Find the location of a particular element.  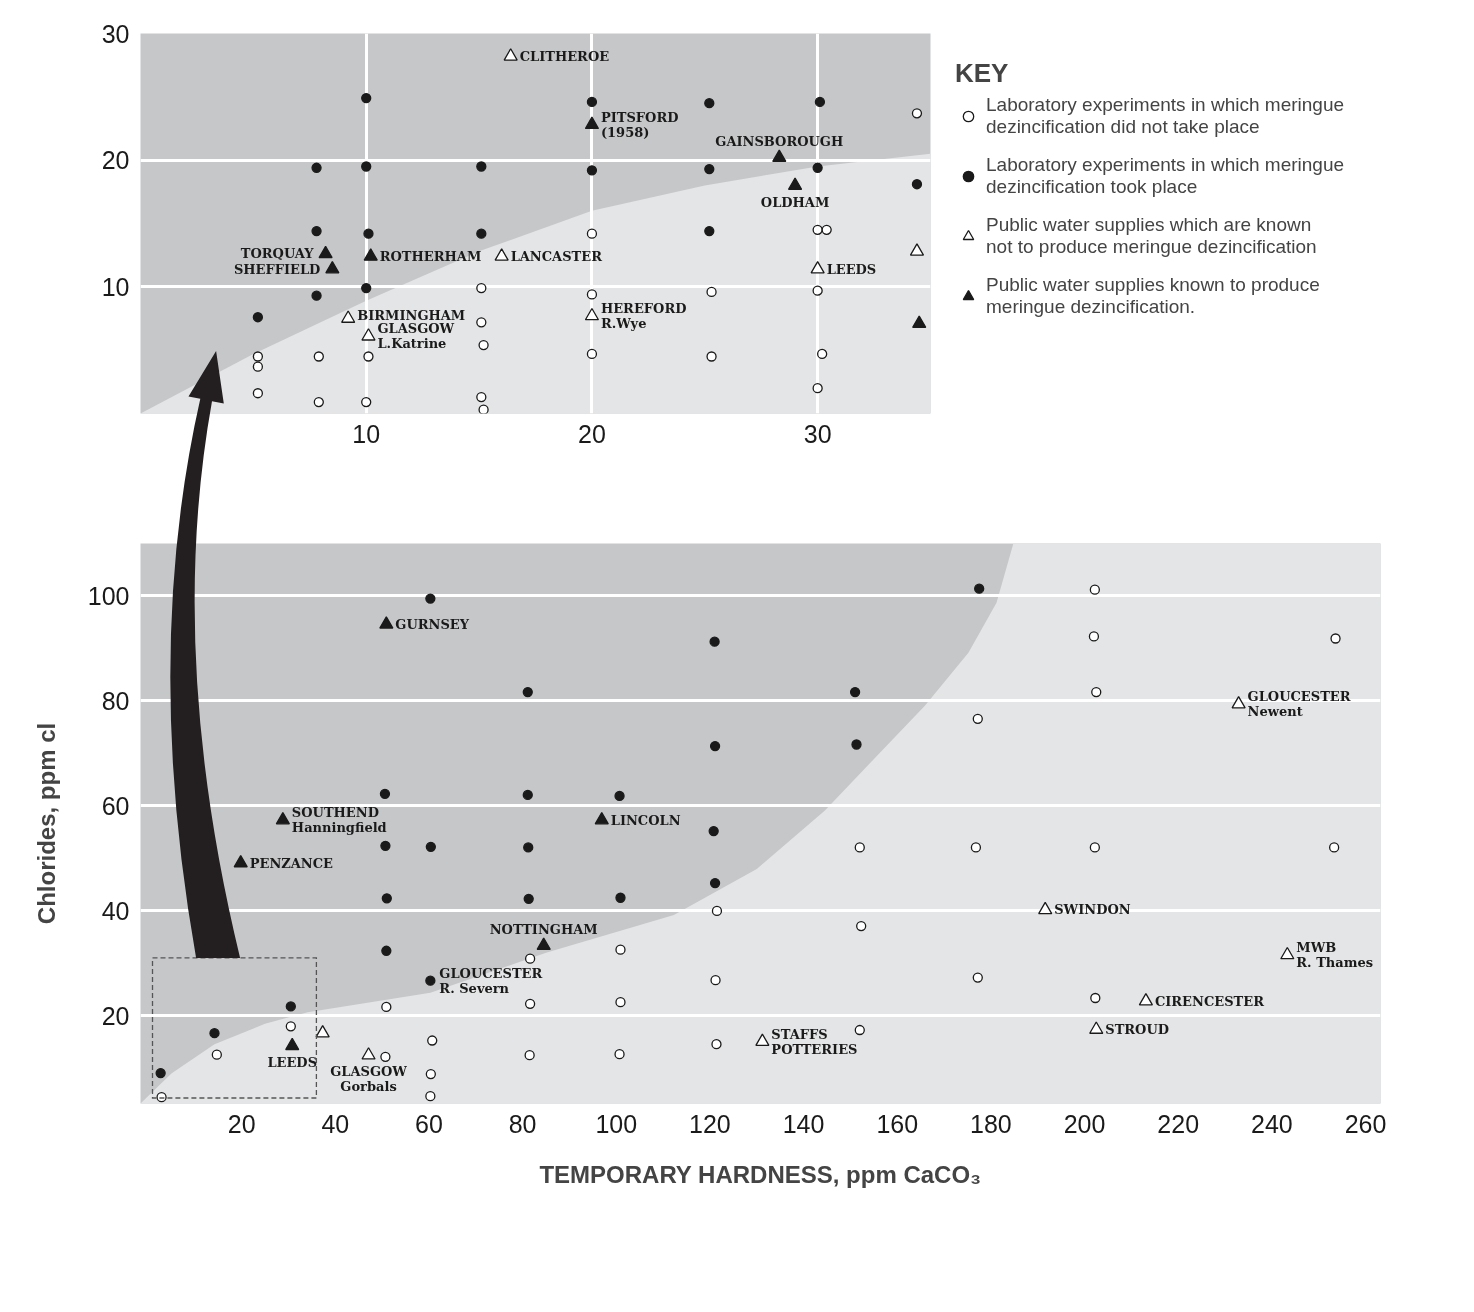

legend-title: KEY is located at coordinates (982, 73).